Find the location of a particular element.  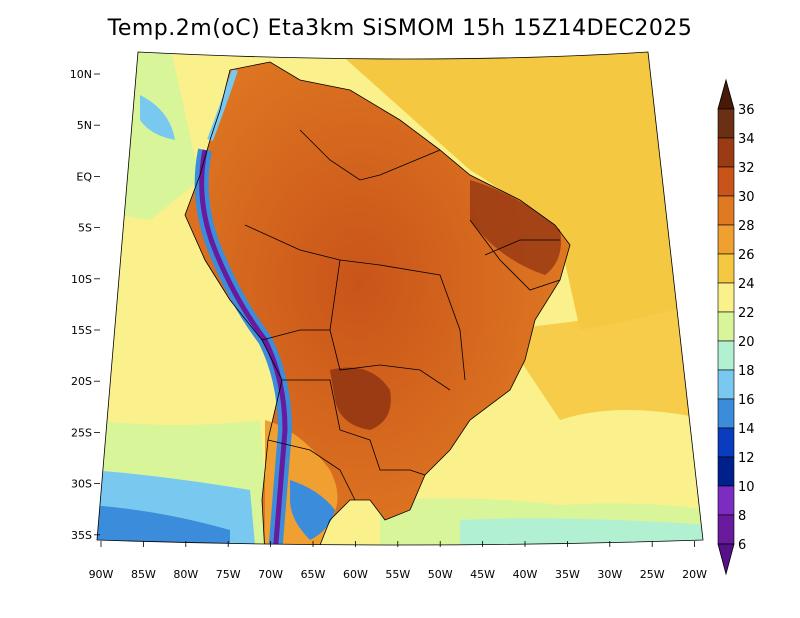

colorbar-label: 18 is located at coordinates (746, 371).